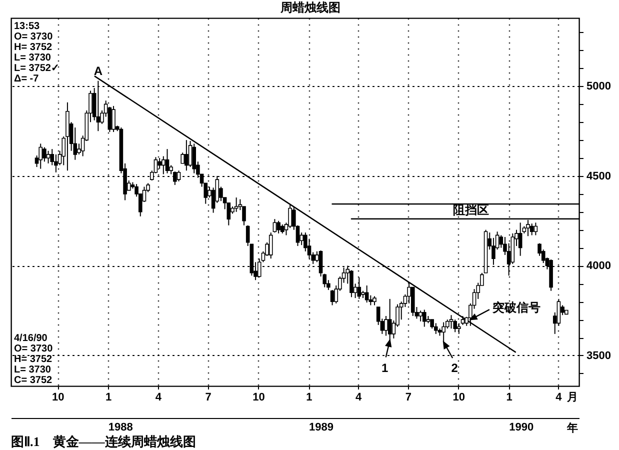 The height and width of the screenshot is (450, 619). I want to click on y-tick-label: 5000, so click(598, 86).